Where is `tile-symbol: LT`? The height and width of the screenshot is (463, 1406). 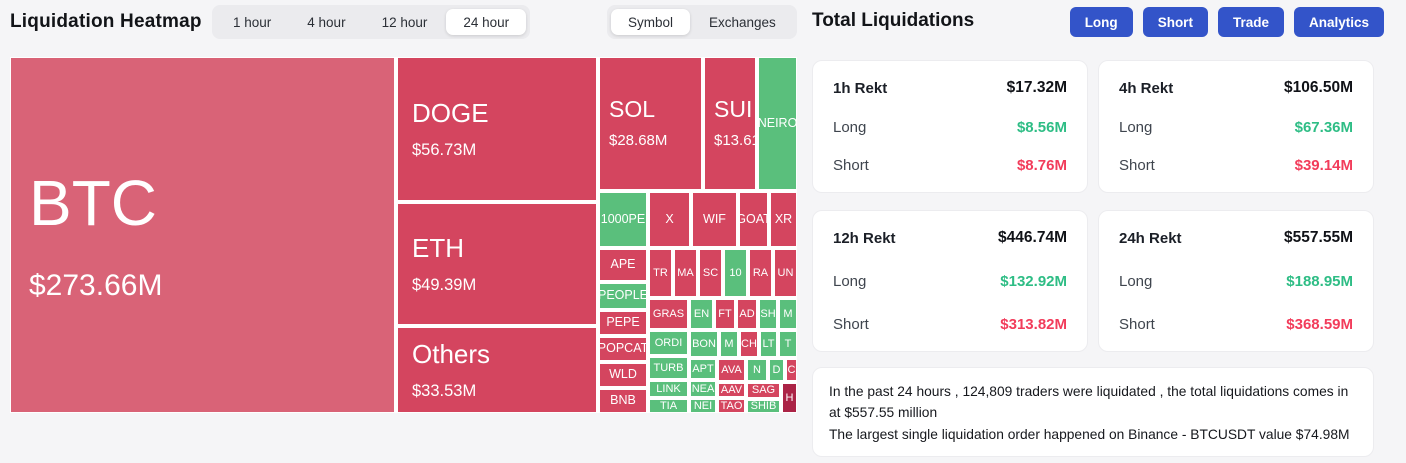 tile-symbol: LT is located at coordinates (768, 343).